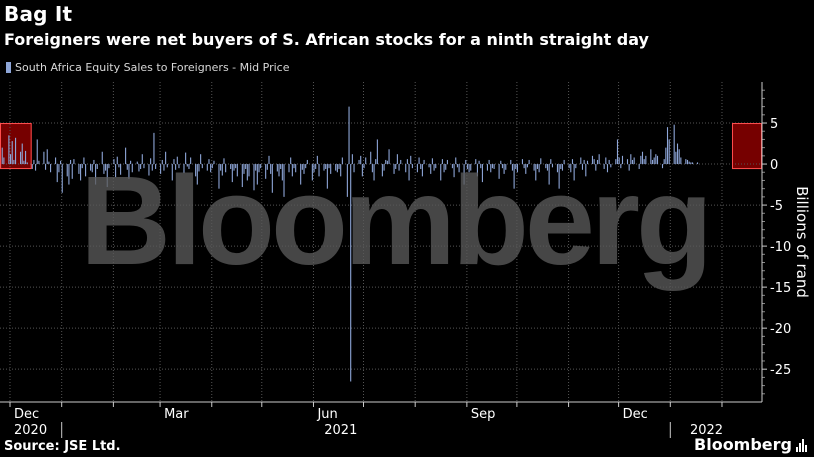 The width and height of the screenshot is (814, 457). Describe the element at coordinates (26, 414) in the screenshot. I see `x-tick-label: Dec` at that location.